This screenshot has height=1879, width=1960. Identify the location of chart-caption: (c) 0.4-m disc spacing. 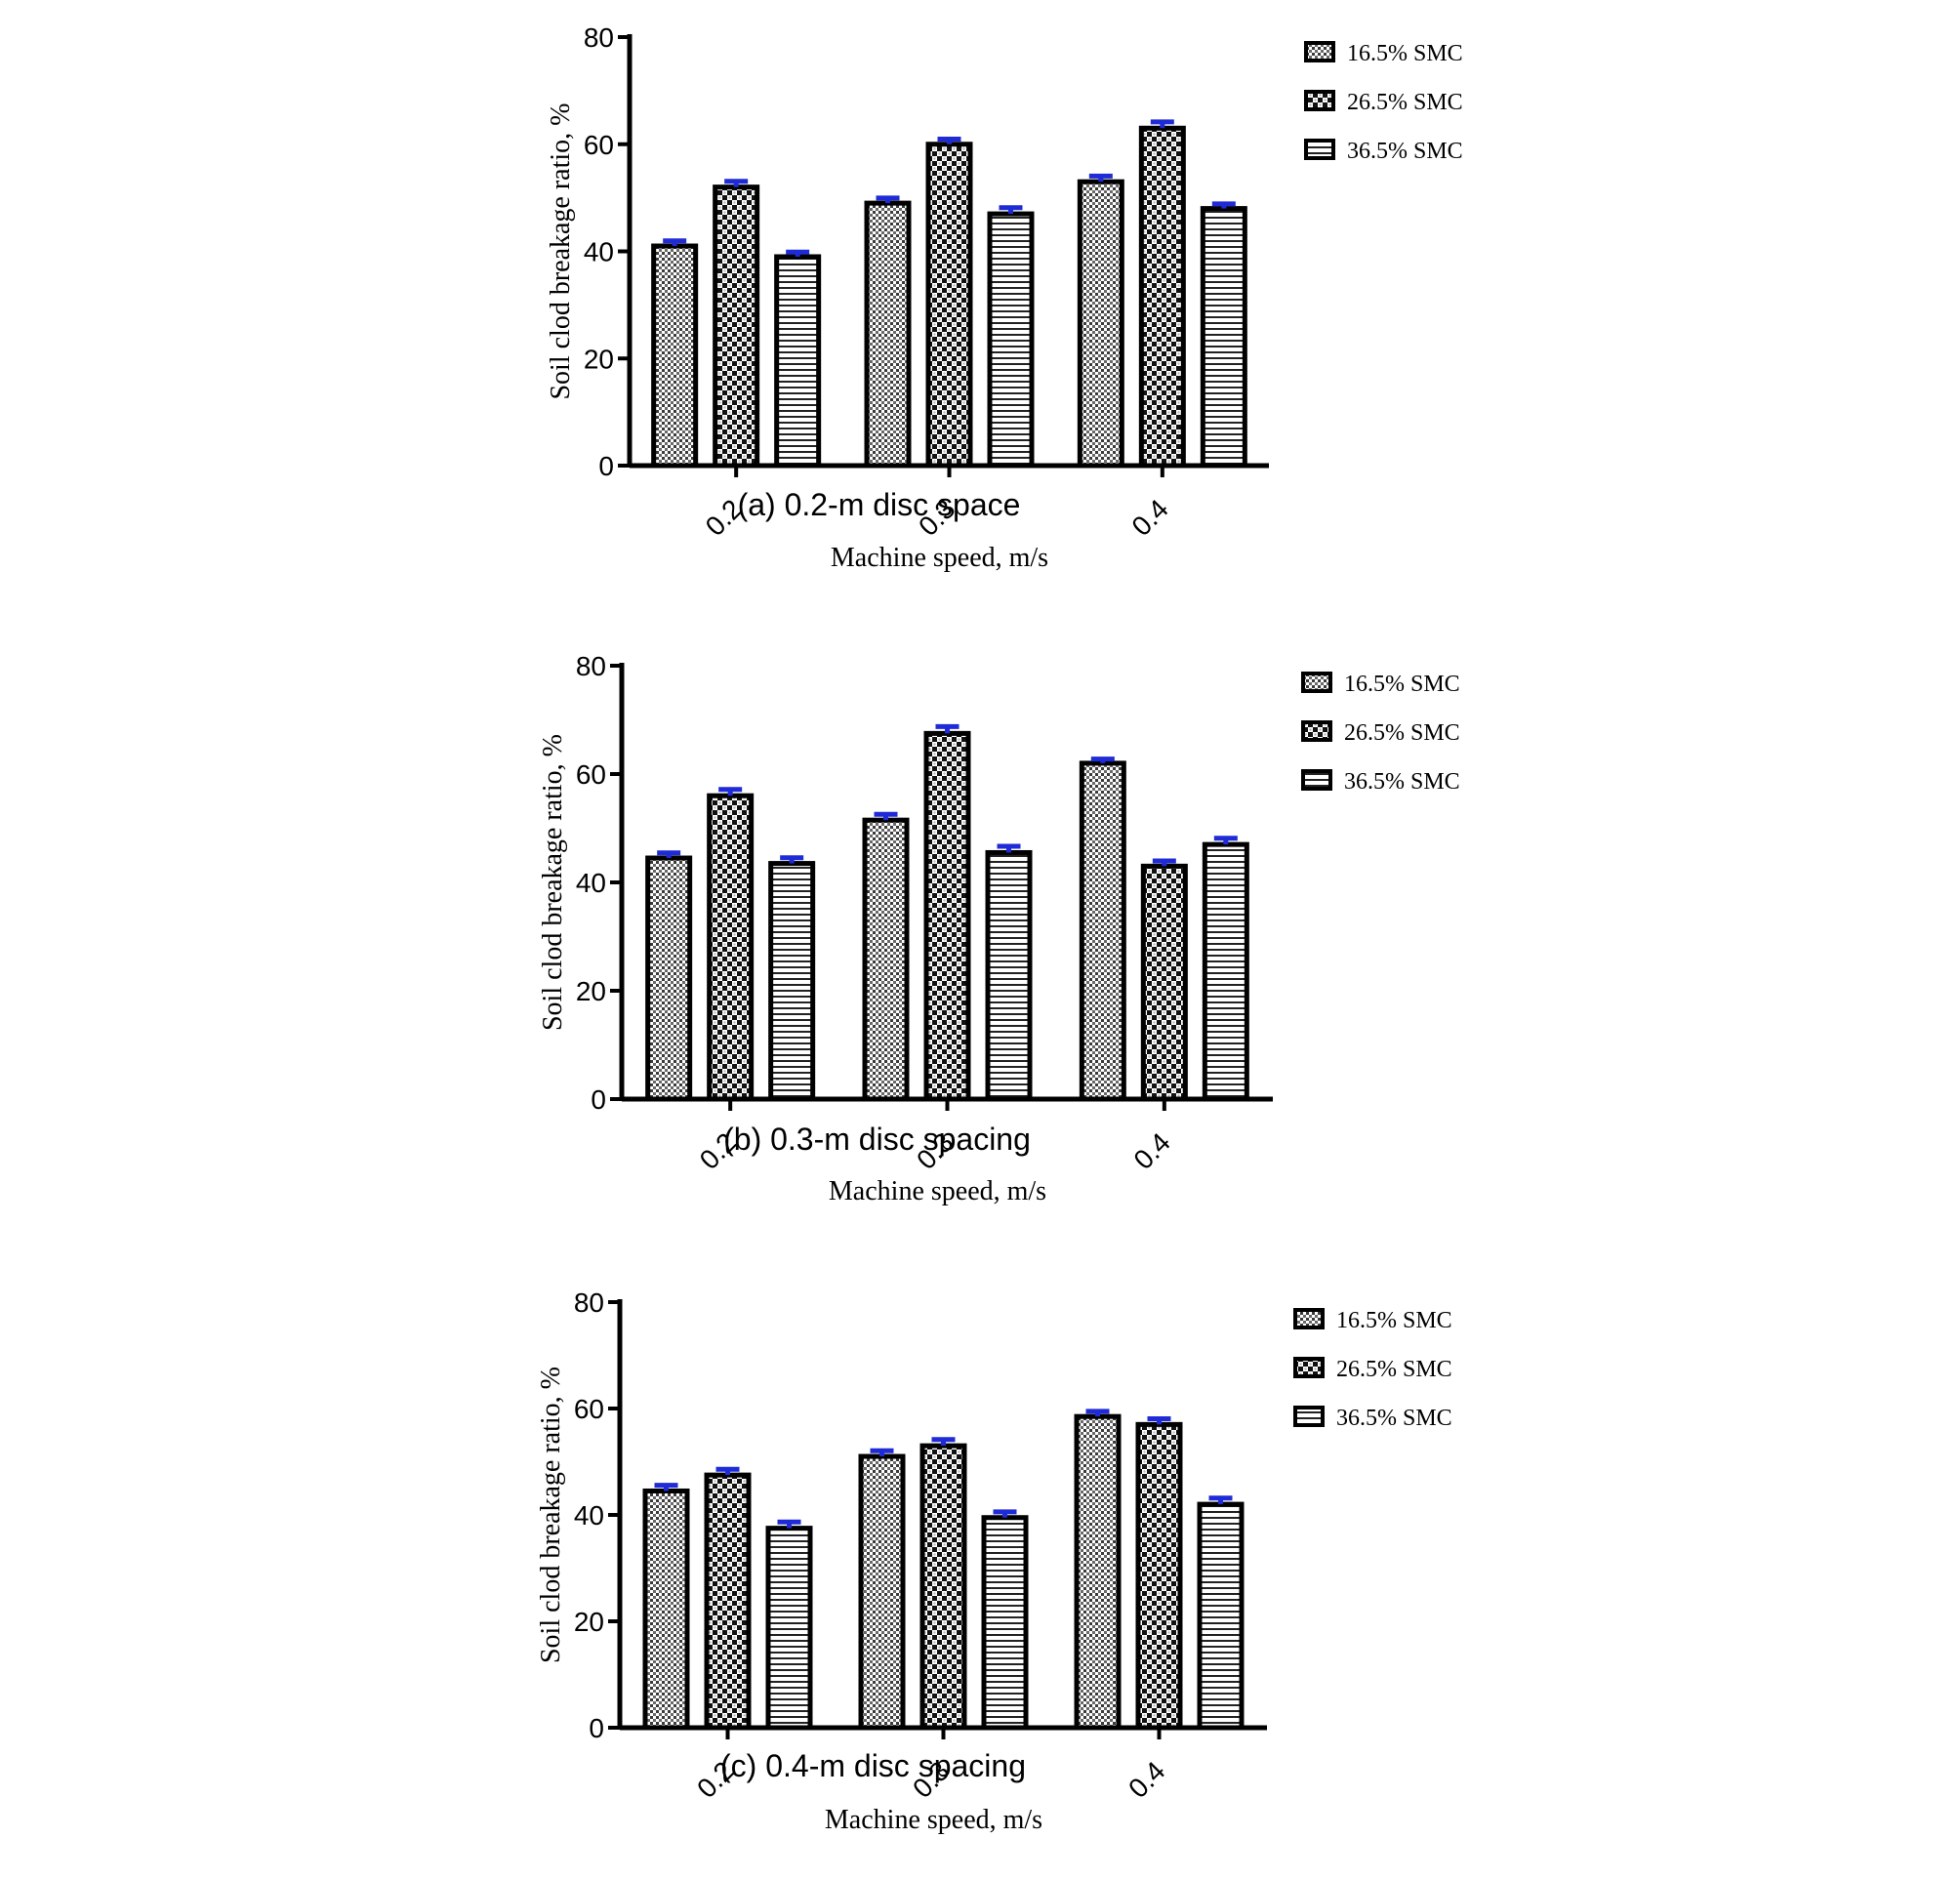
(873, 1765).